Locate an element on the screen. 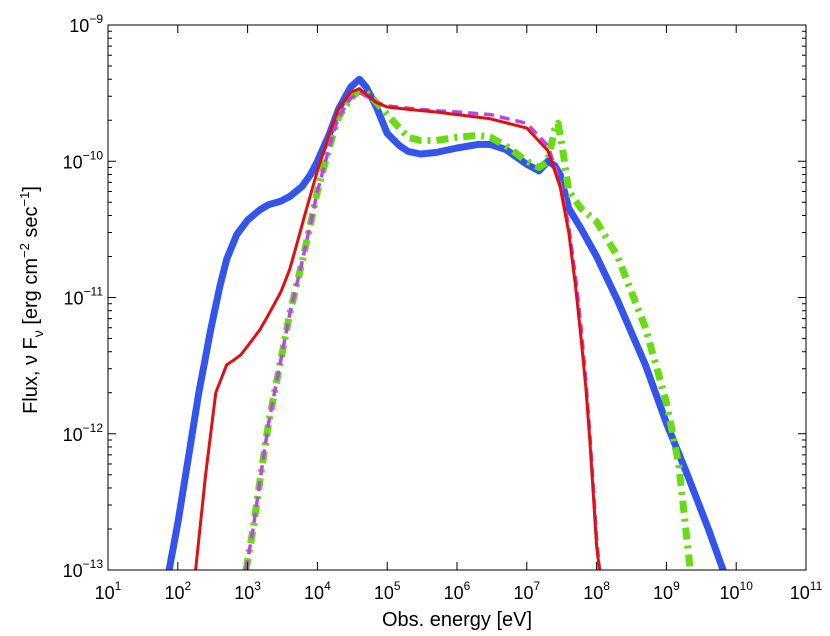  x-tick-label: 10⁸ is located at coordinates (596, 591).